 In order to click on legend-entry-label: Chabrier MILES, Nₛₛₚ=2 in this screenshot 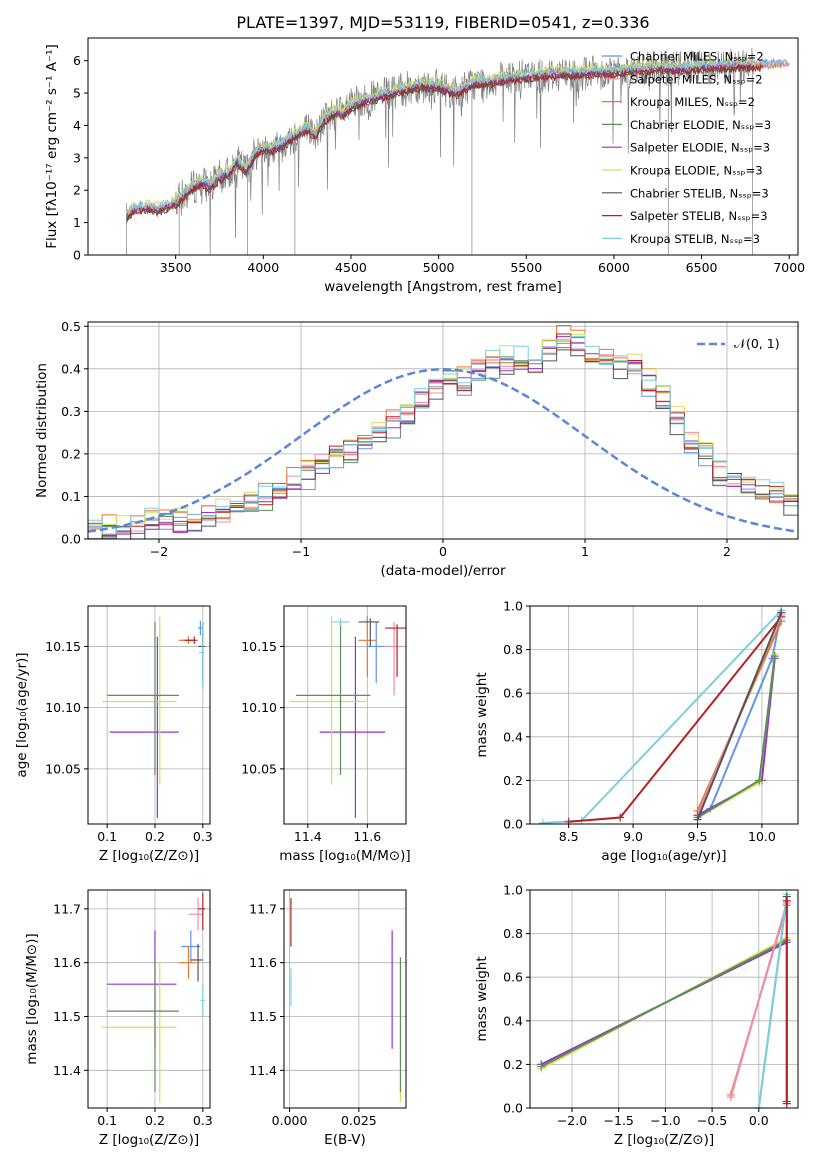, I will do `click(697, 57)`.